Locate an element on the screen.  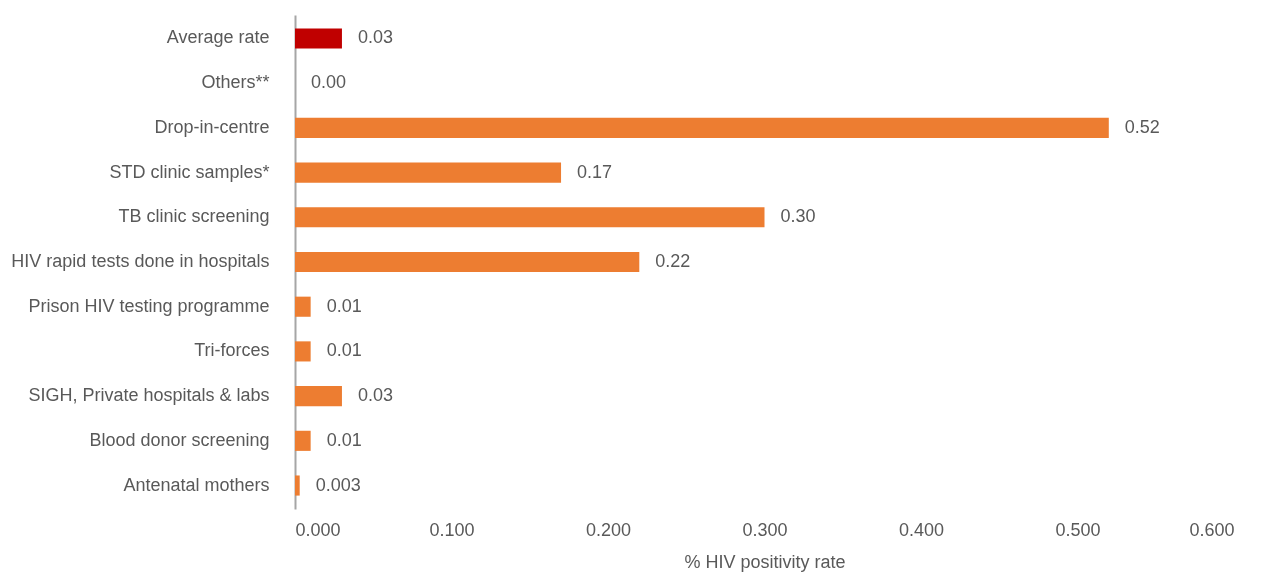
data-label: 0.003 is located at coordinates (338, 484).